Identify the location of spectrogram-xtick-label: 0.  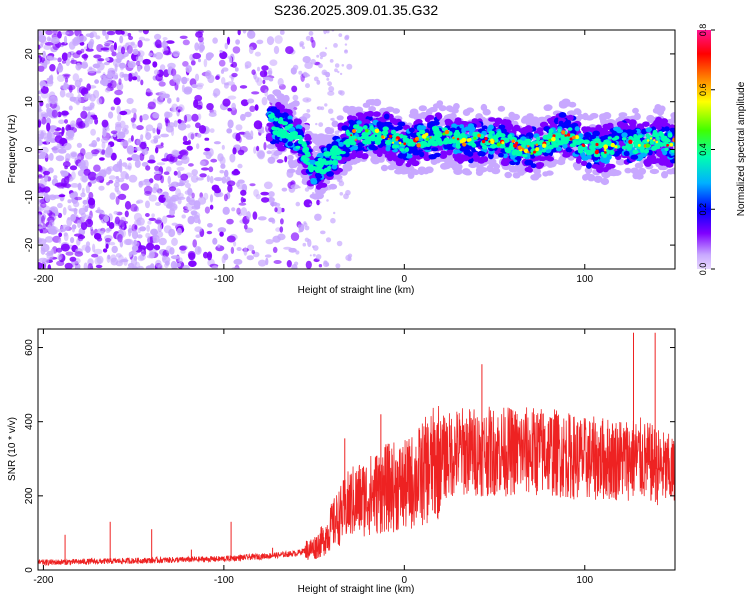
(405, 279).